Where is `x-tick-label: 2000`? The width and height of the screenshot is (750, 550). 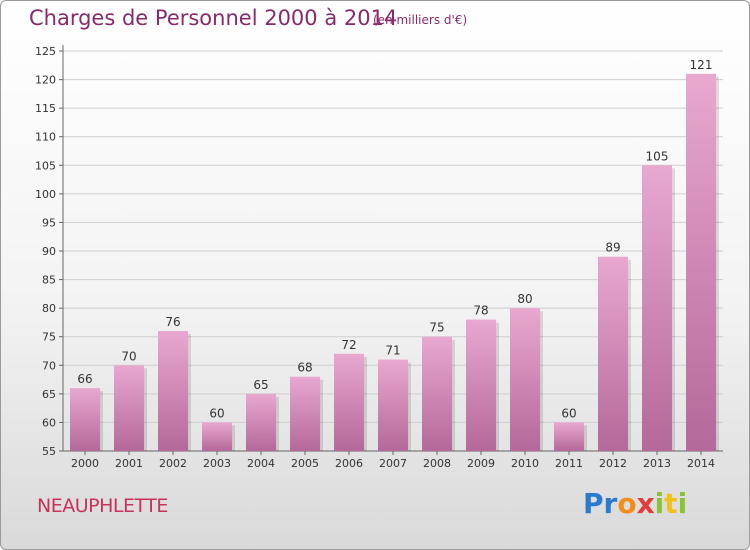
x-tick-label: 2000 is located at coordinates (85, 463).